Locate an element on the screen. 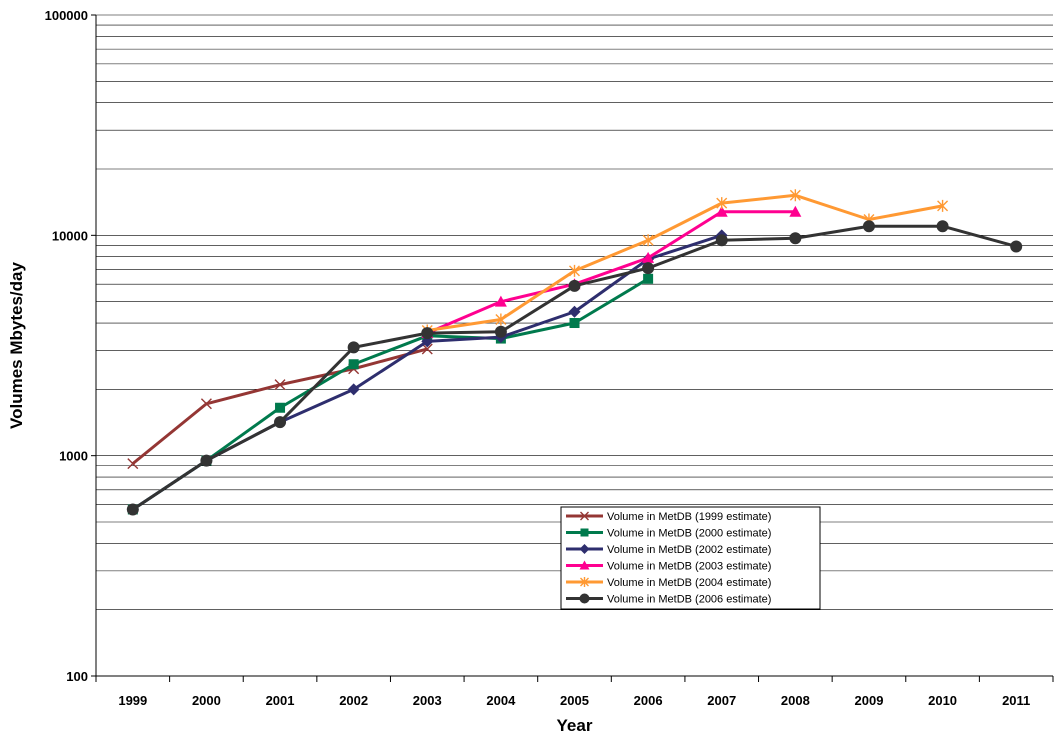 This screenshot has width=1056, height=737. x-tick-label: 2001 is located at coordinates (280, 700).